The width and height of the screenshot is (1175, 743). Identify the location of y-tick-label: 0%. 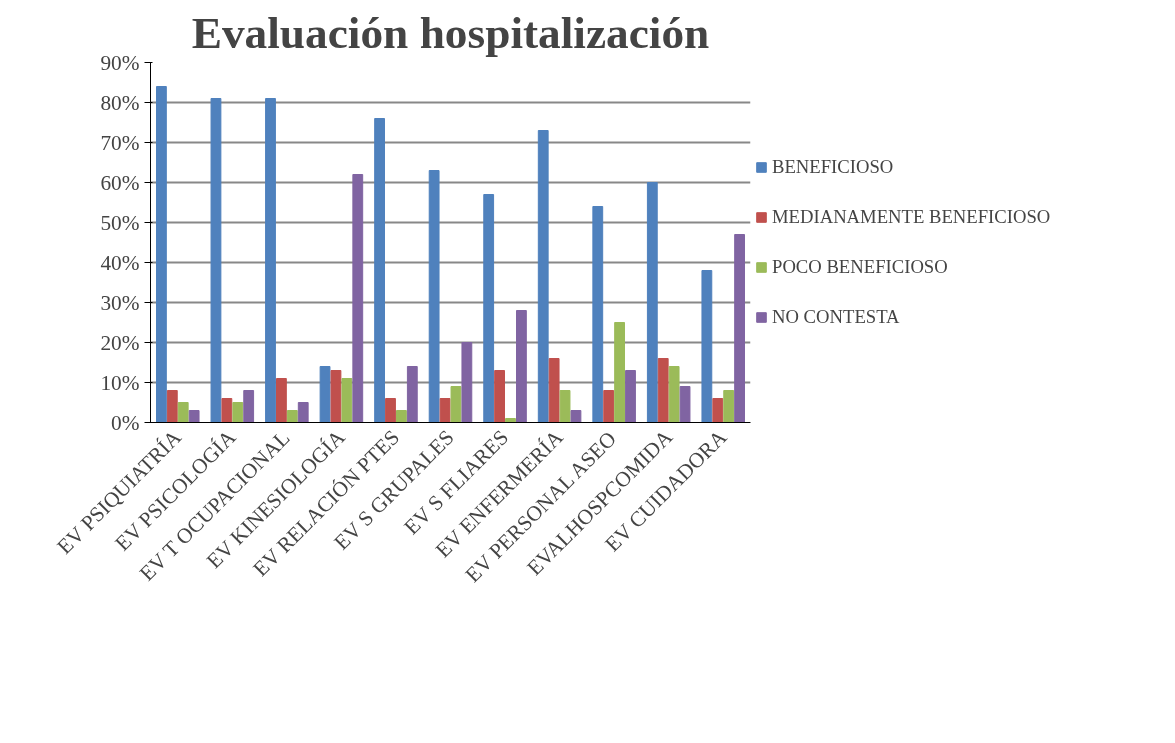
(125, 422).